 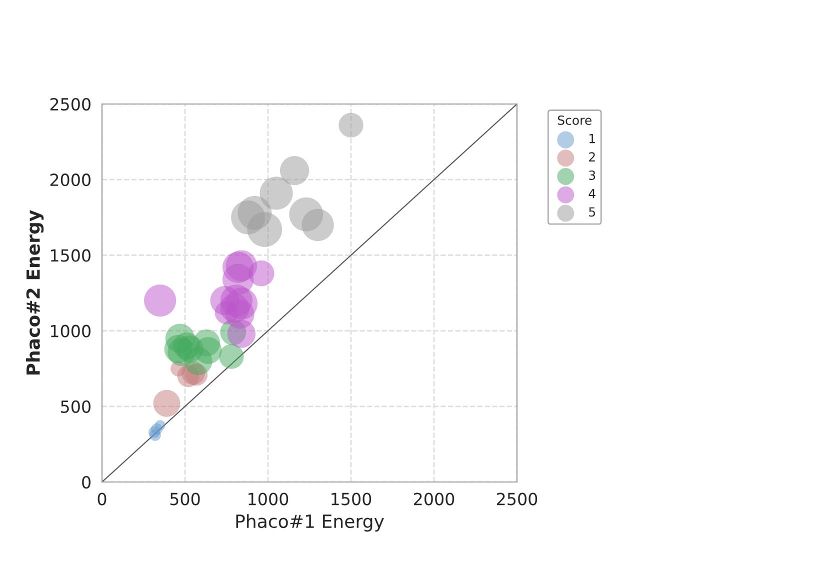 What do you see at coordinates (575, 120) in the screenshot?
I see `legend-title: Score` at bounding box center [575, 120].